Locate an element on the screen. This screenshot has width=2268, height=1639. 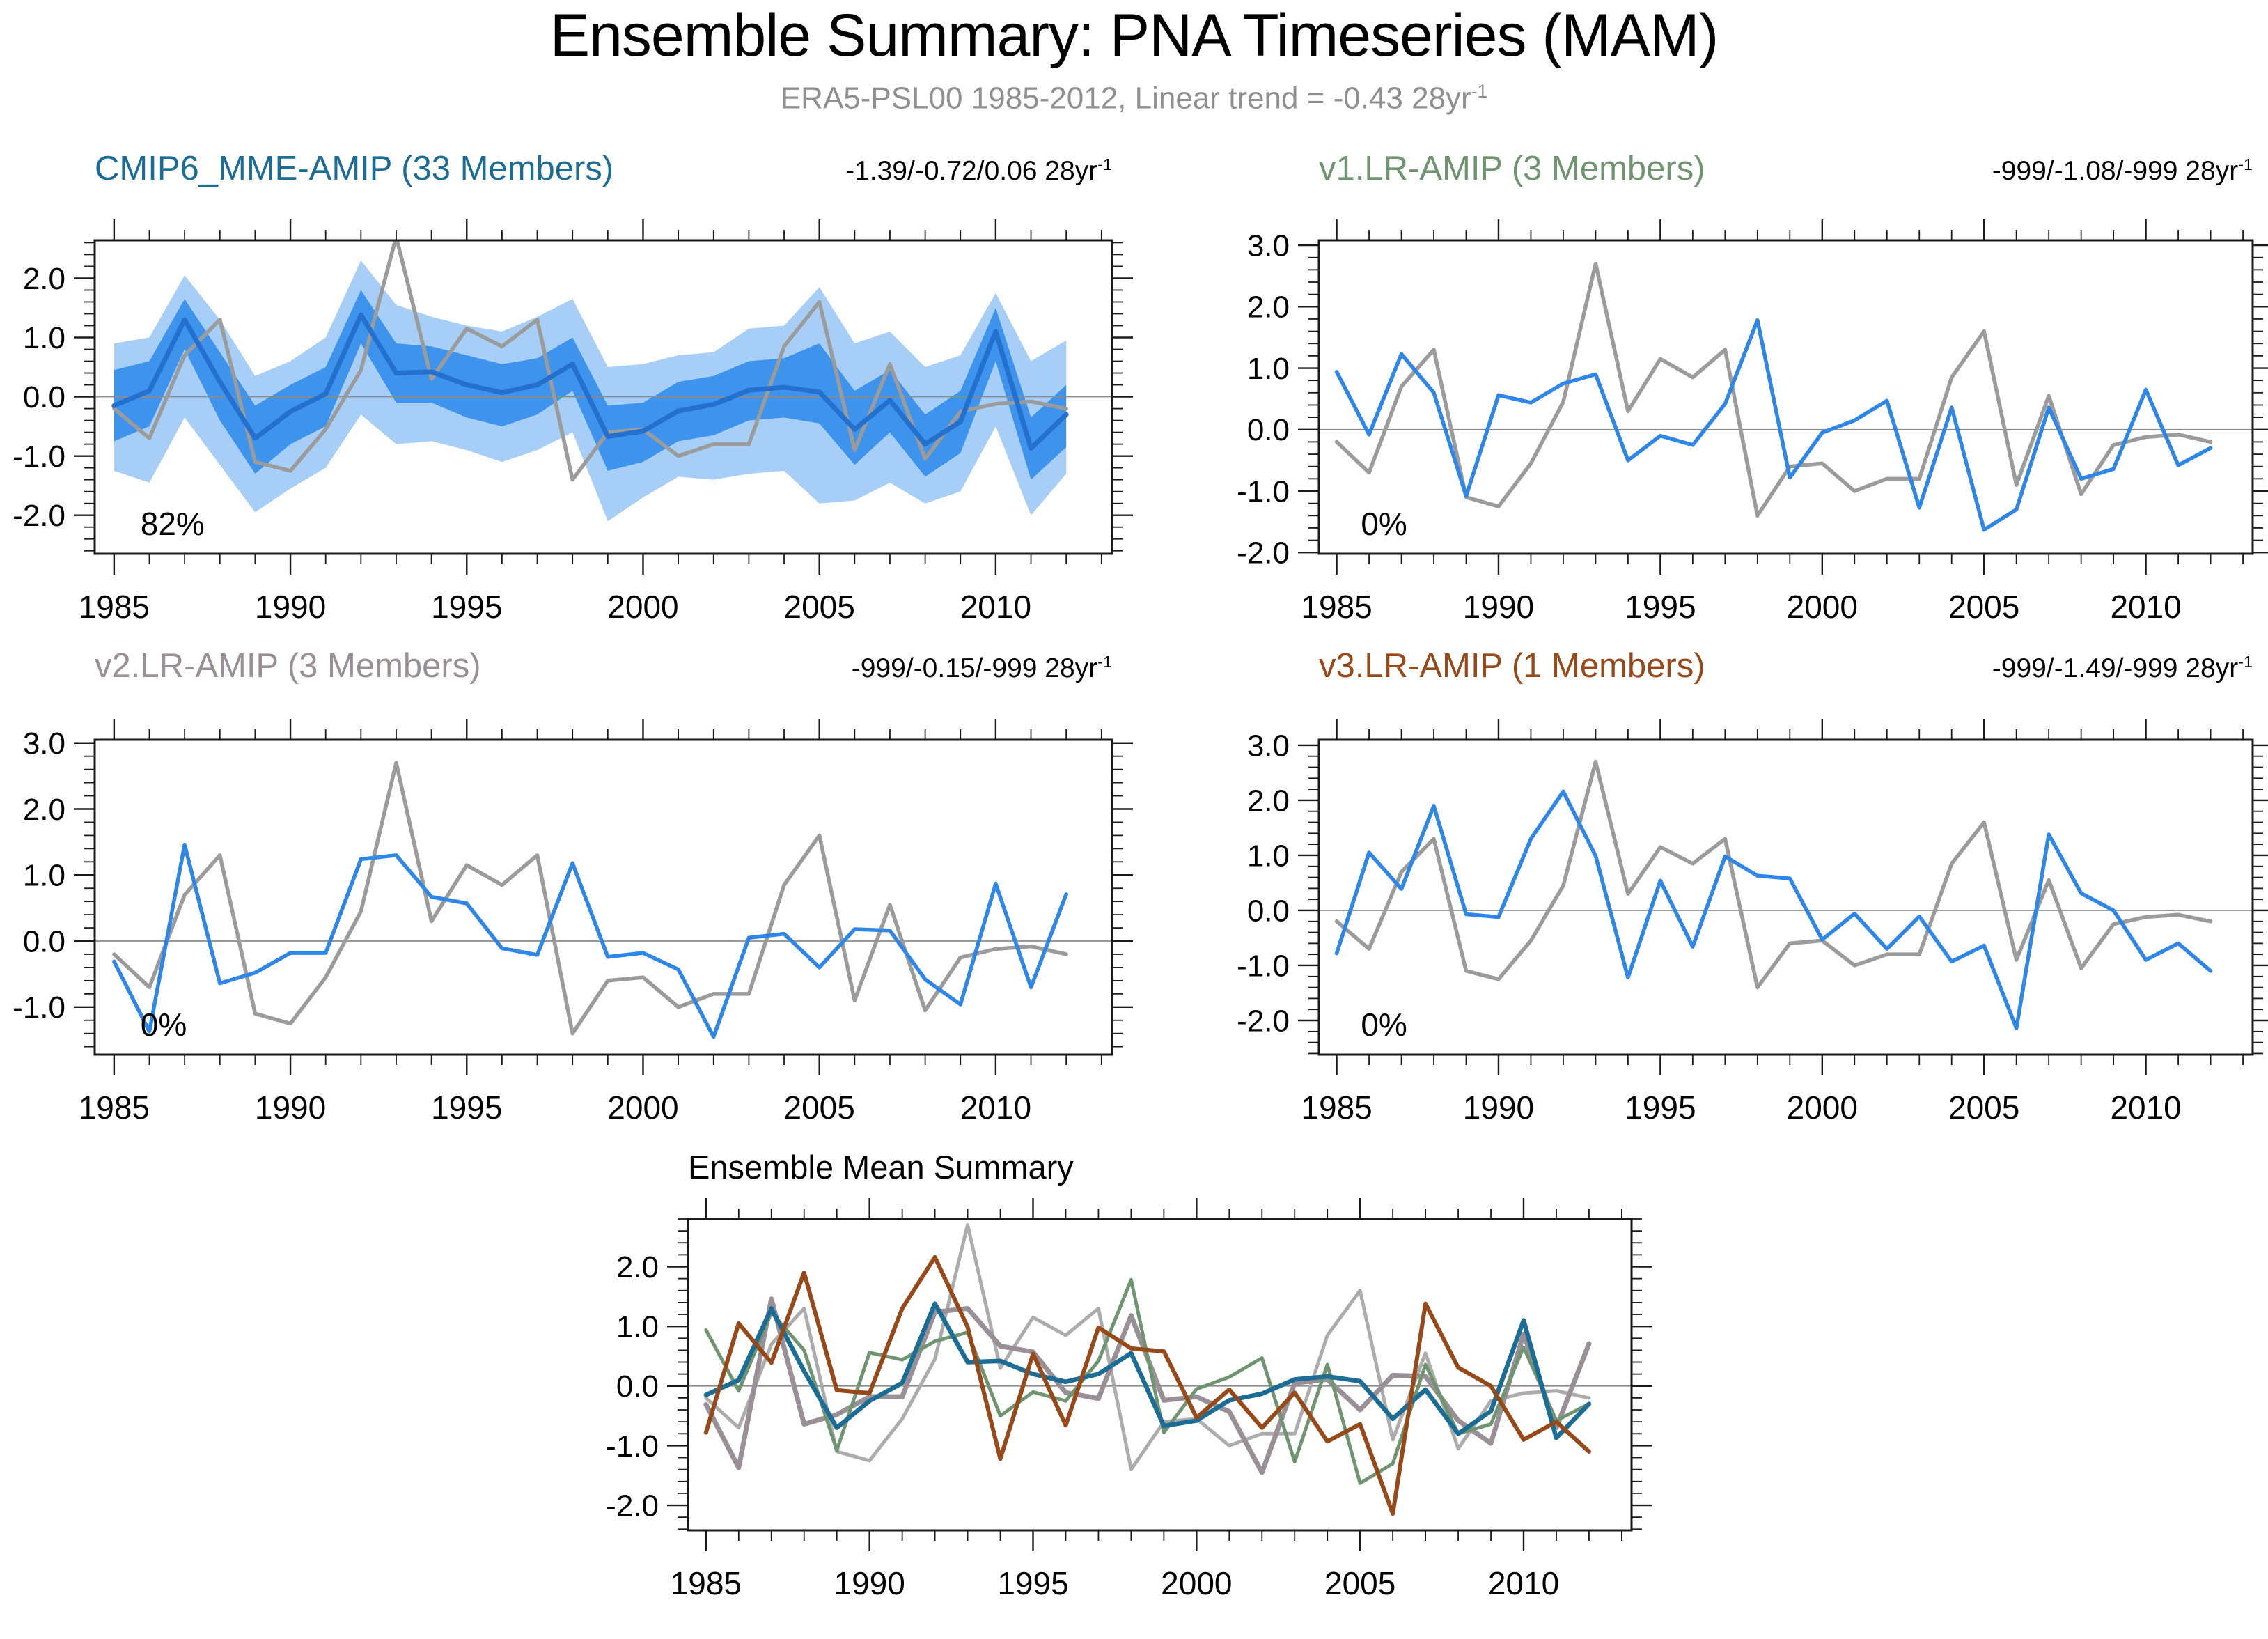
series-v2-obs is located at coordinates (590, 898).